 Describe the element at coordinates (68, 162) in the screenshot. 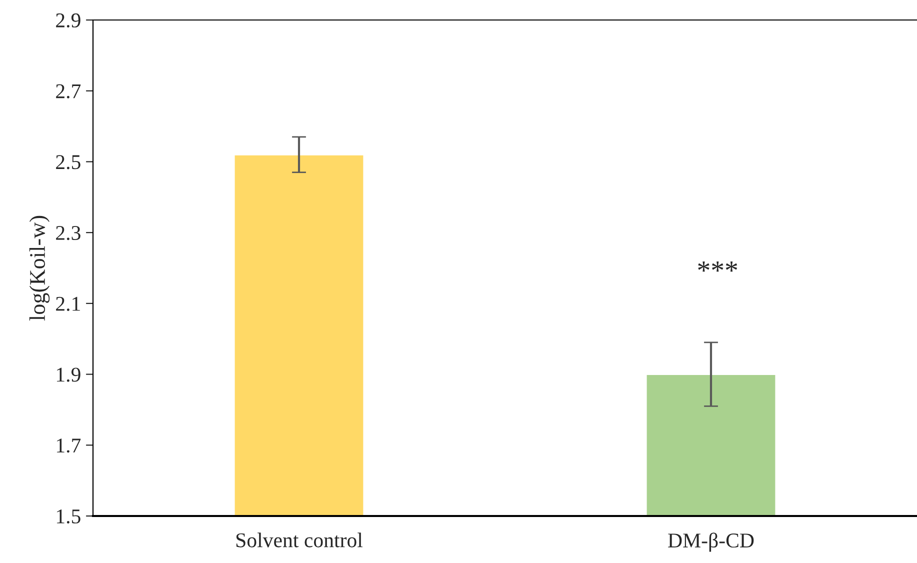

I see `y-tick-label: 2.5` at that location.